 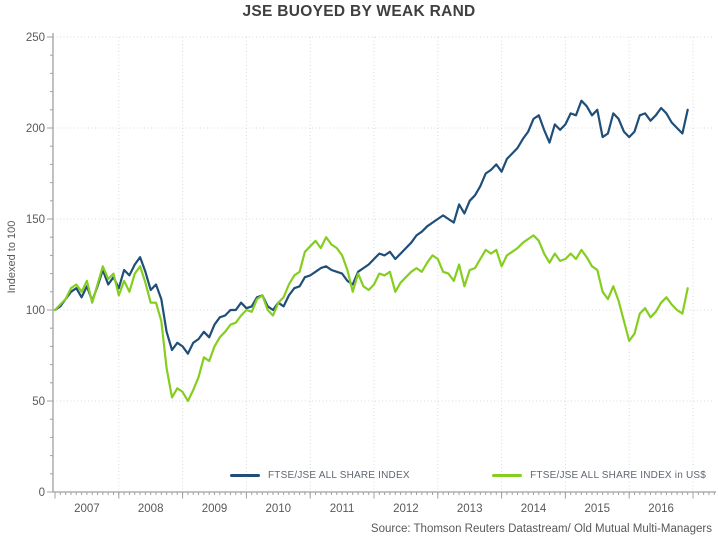 I want to click on svg-text: 0, so click(x=42, y=493).